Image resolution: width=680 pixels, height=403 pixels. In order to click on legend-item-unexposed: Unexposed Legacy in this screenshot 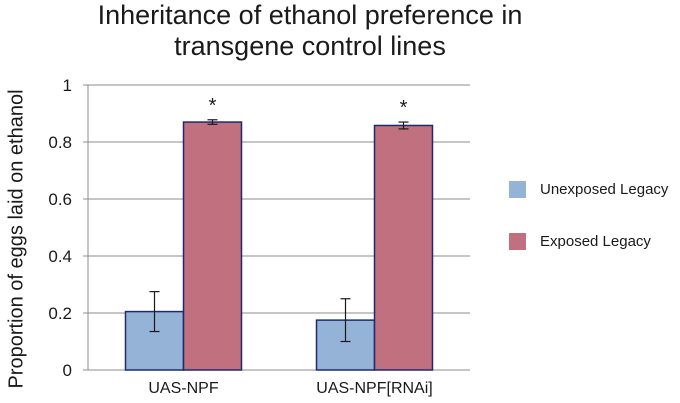, I will do `click(588, 189)`.